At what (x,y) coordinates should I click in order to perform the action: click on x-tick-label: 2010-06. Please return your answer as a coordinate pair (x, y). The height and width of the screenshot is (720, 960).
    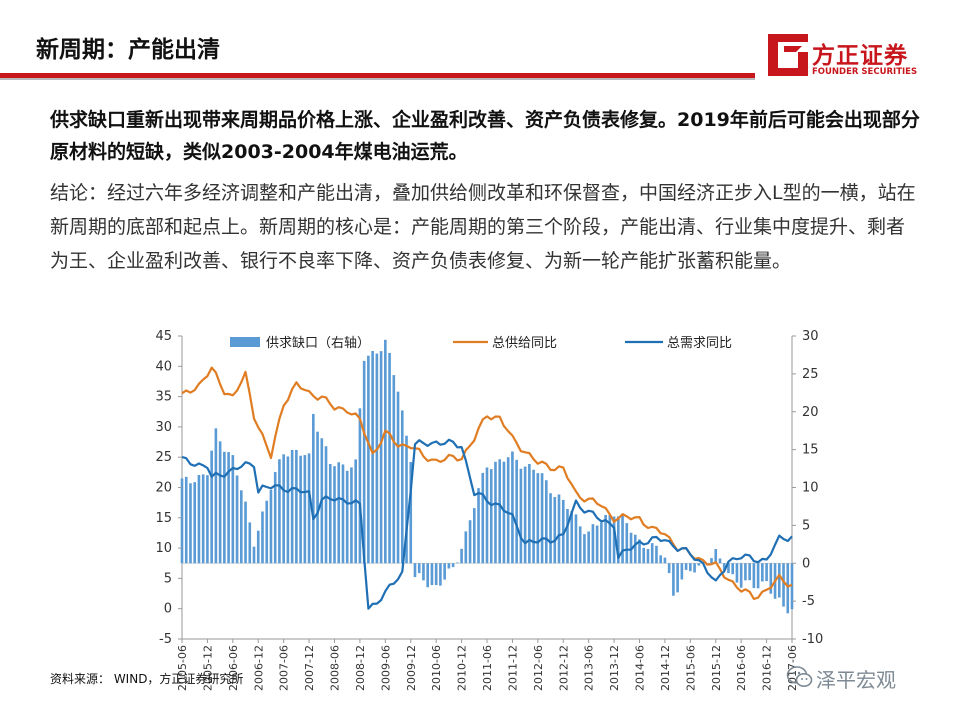
    Looking at the image, I should click on (436, 668).